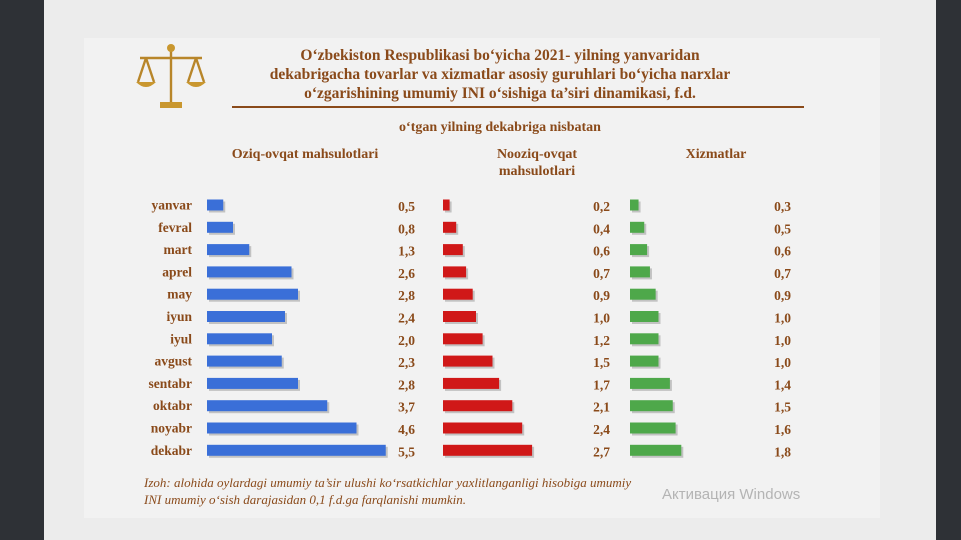 The image size is (961, 540). I want to click on bar-food-iyun, so click(246, 316).